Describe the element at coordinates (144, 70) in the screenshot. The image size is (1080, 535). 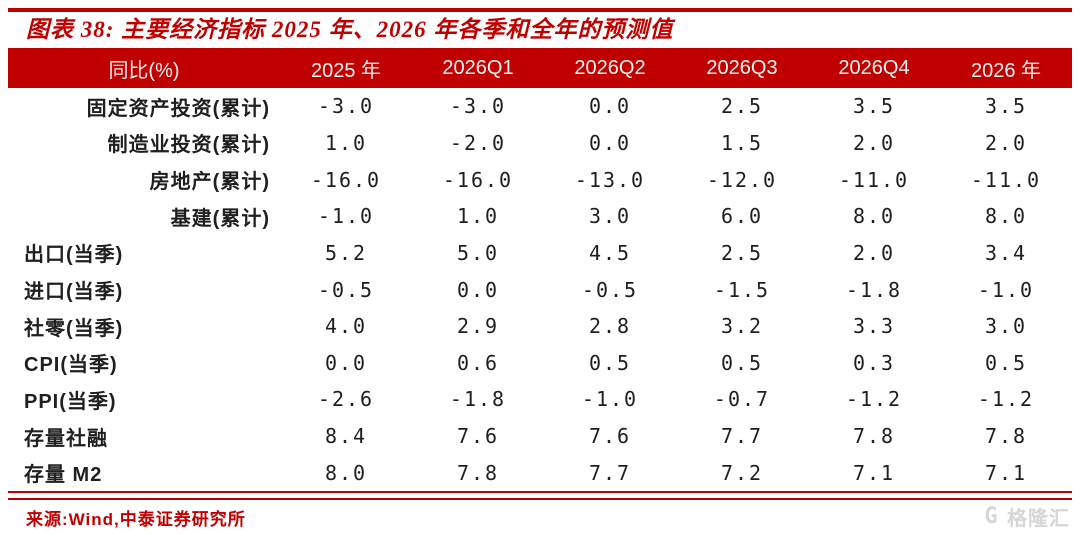
I see `header-cell-indicator: 同比(%)` at that location.